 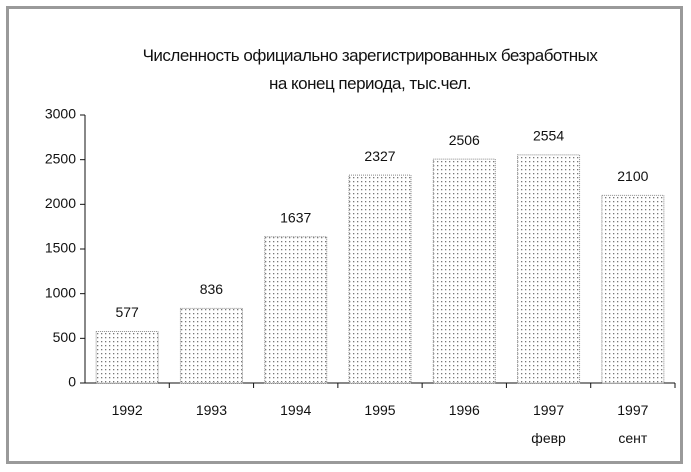 I want to click on y-tick-label: 3000, so click(x=60, y=114).